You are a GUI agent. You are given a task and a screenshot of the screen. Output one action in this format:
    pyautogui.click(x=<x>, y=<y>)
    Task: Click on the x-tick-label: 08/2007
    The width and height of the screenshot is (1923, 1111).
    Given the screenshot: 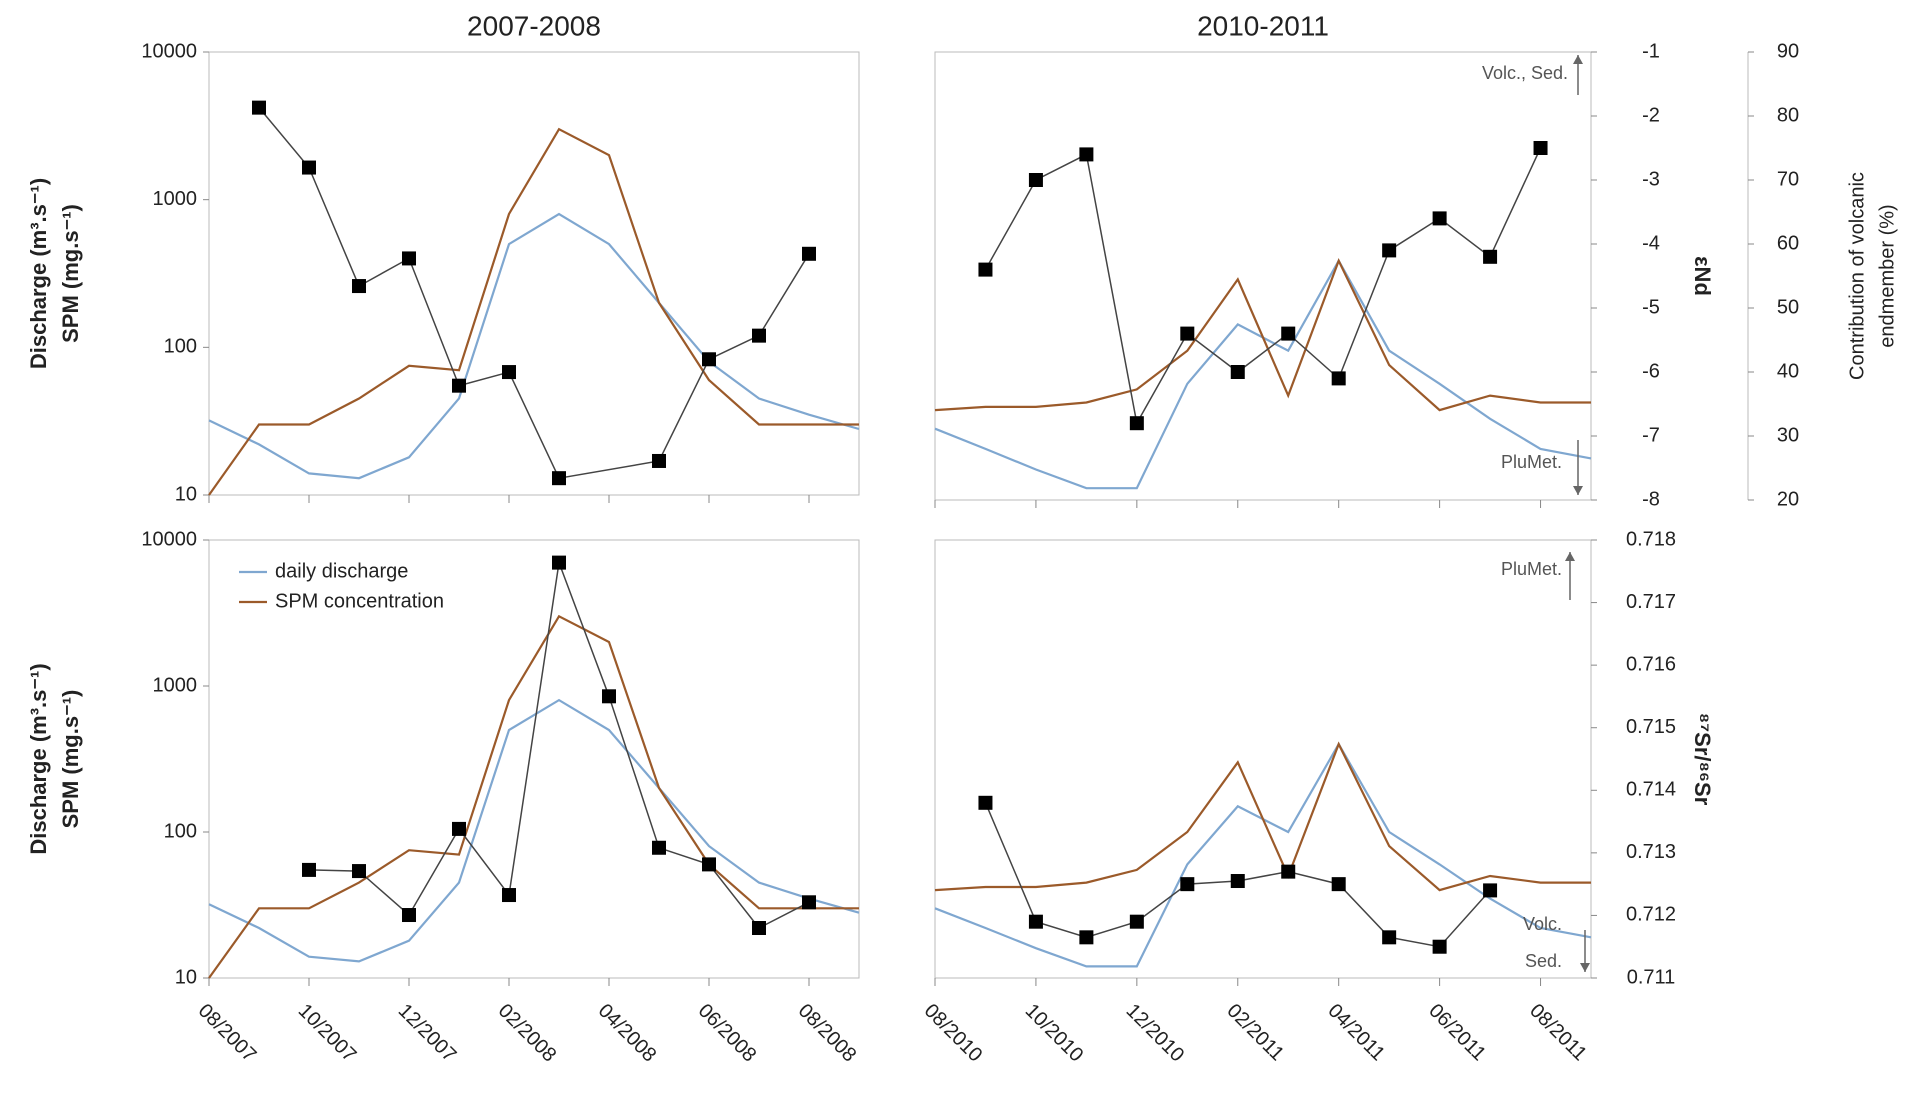 What is the action you would take?
    pyautogui.click(x=227, y=1033)
    